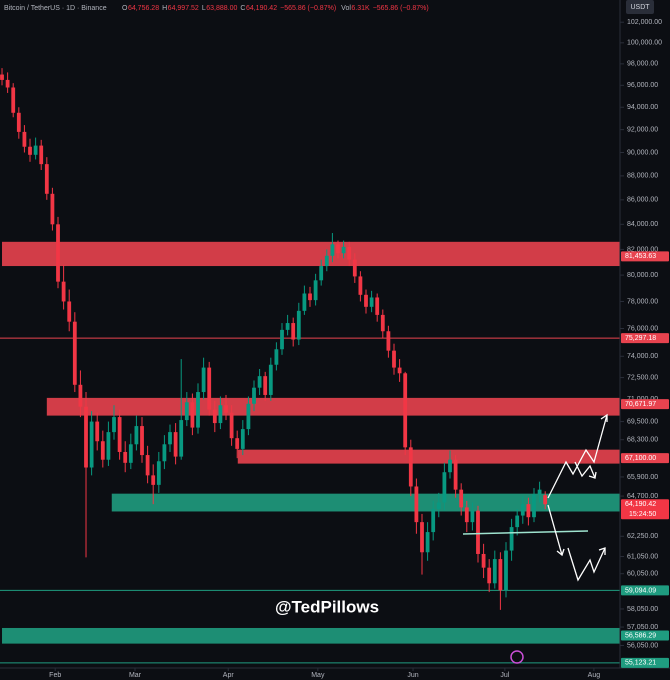  Describe the element at coordinates (642, 275) in the screenshot. I see `y-tick-label: 80,000.00` at that location.